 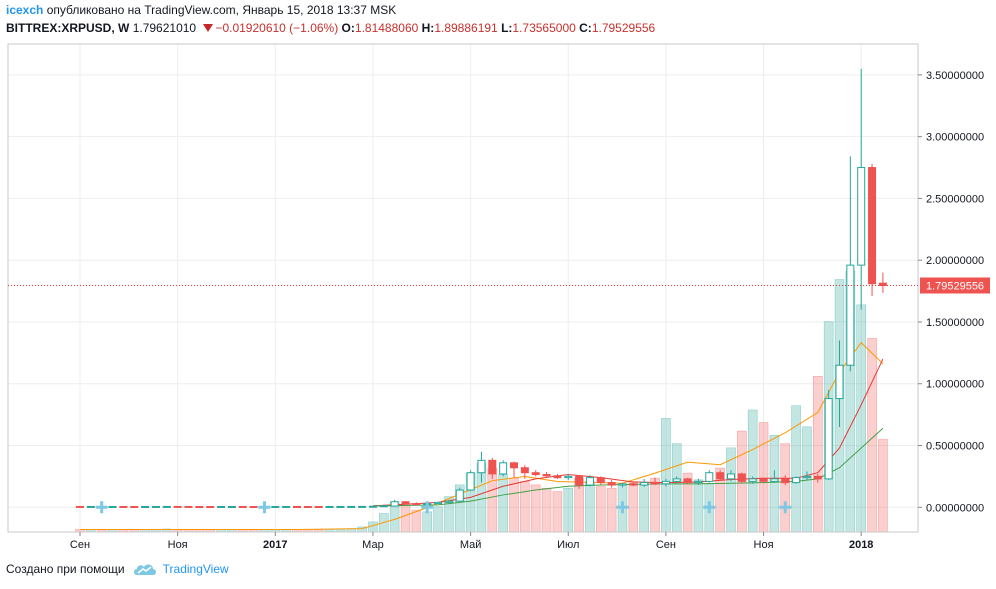 What do you see at coordinates (277, 28) in the screenshot?
I see `price-change: −0.01920610 (−1.06%)` at bounding box center [277, 28].